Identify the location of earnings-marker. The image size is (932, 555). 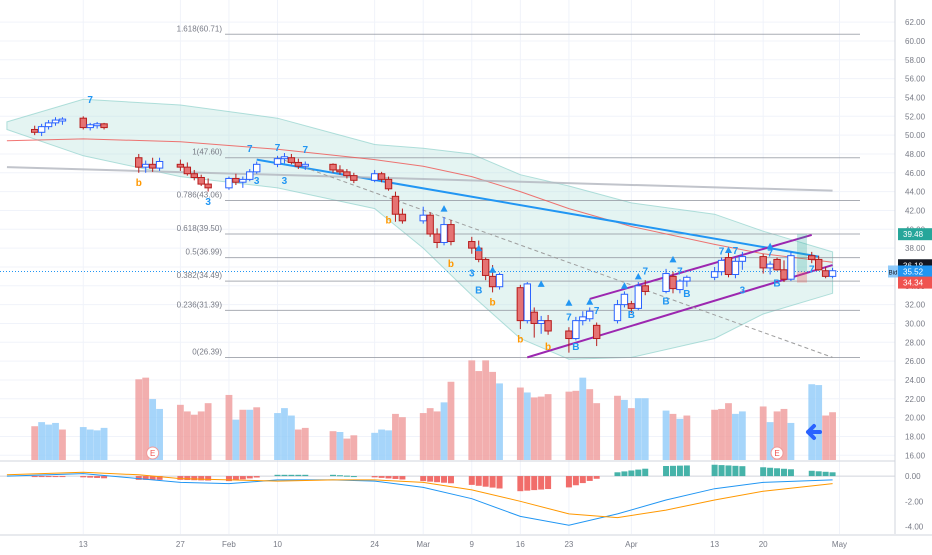
(777, 453).